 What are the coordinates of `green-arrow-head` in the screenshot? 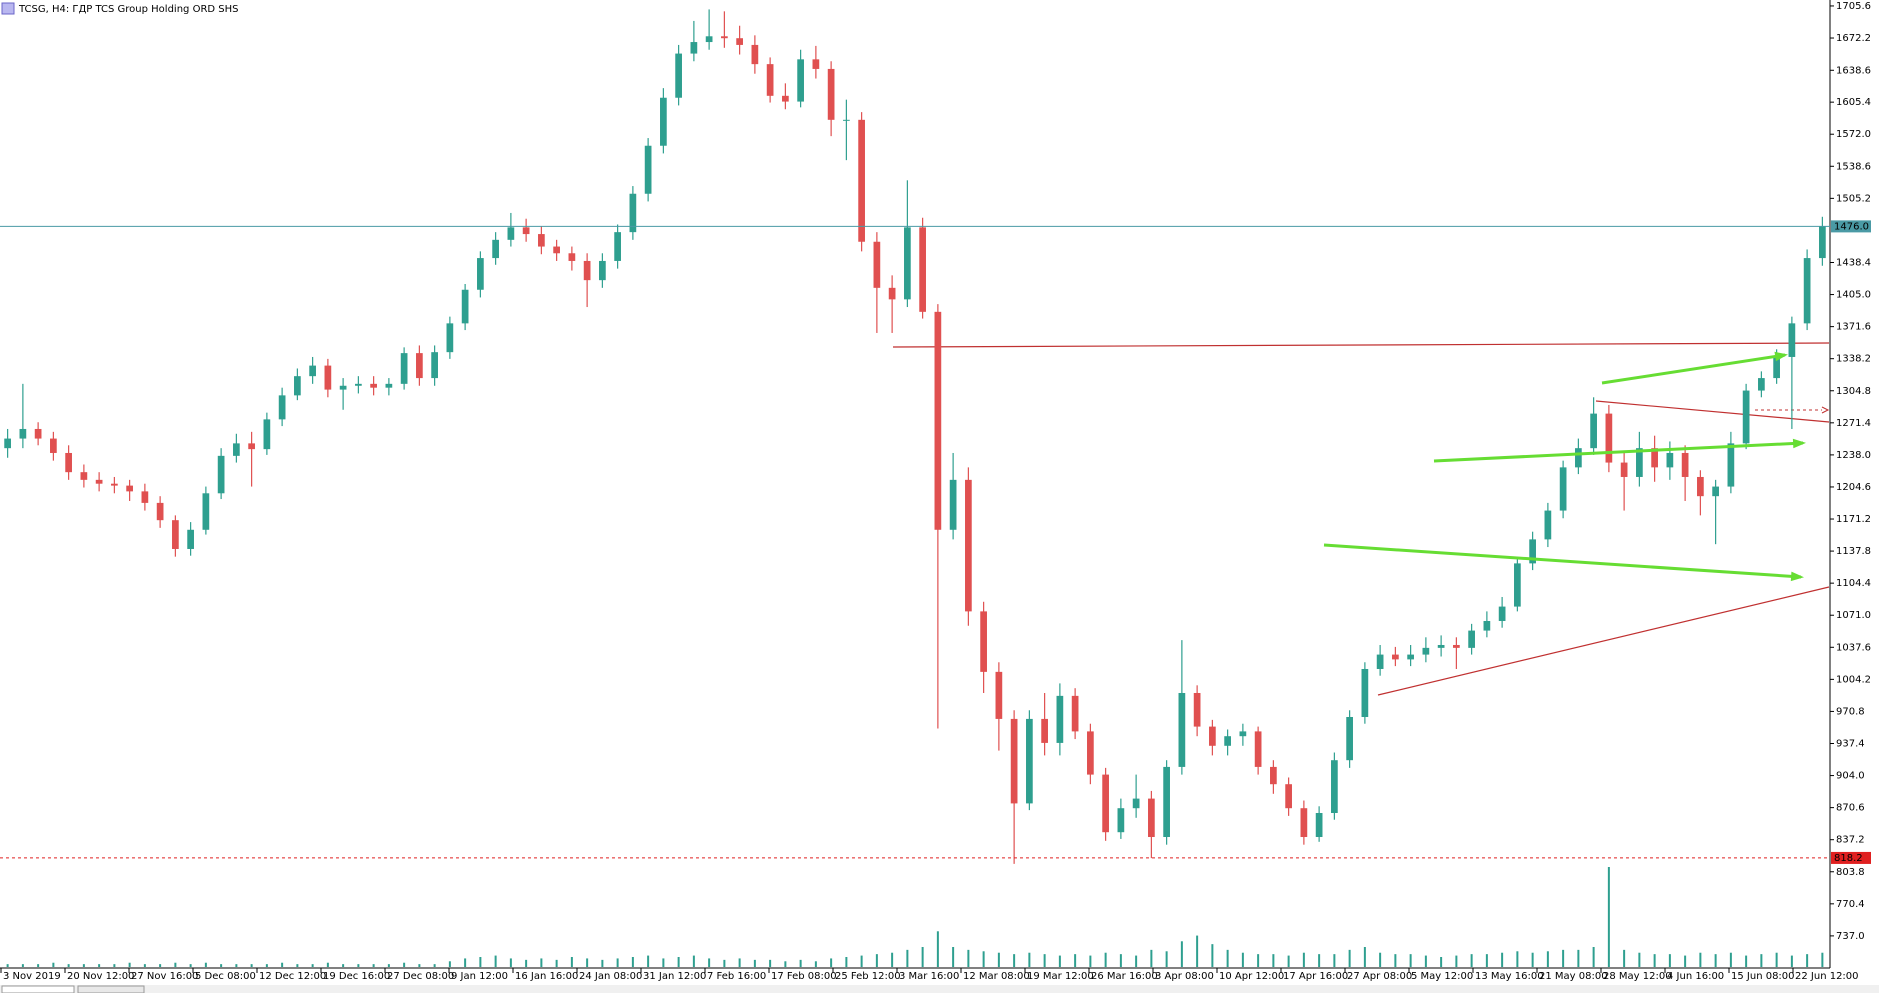 It's located at (1797, 576).